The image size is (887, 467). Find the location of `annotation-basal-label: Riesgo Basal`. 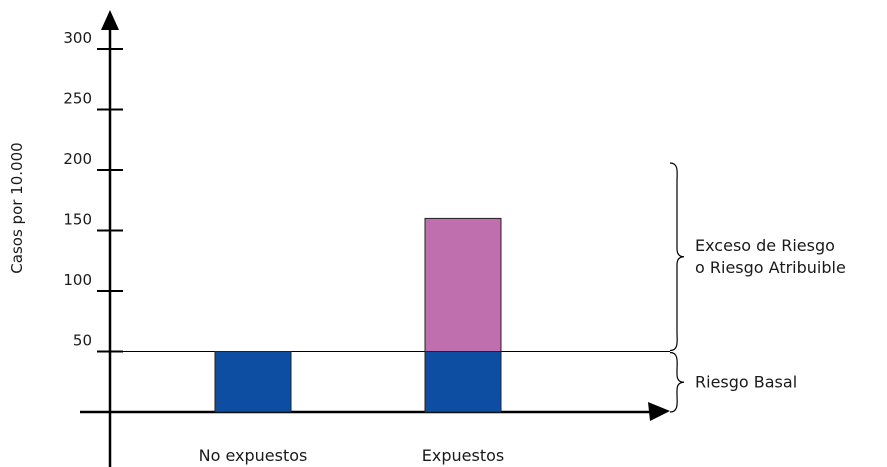

annotation-basal-label: Riesgo Basal is located at coordinates (746, 381).